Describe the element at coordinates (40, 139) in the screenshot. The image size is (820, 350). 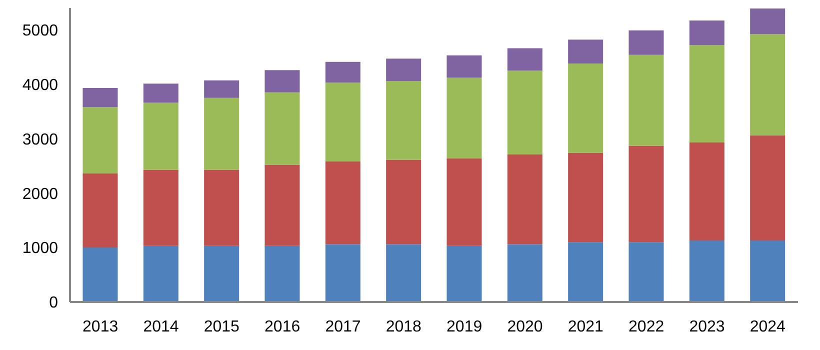
I see `y-tick-label: 3000` at that location.